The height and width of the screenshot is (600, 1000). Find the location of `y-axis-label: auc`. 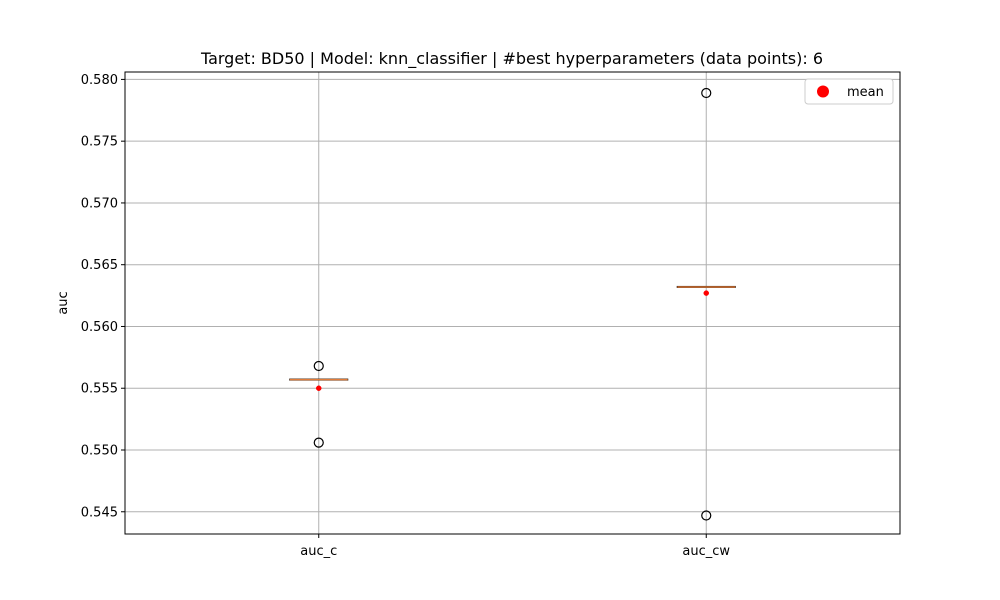

y-axis-label: auc is located at coordinates (63, 302).